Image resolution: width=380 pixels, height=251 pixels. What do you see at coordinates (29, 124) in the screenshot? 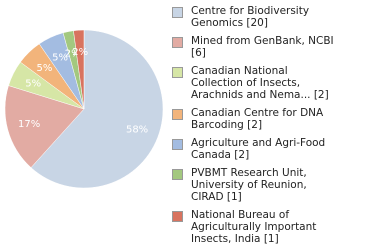
I see `slice-label: 17%` at bounding box center [29, 124].